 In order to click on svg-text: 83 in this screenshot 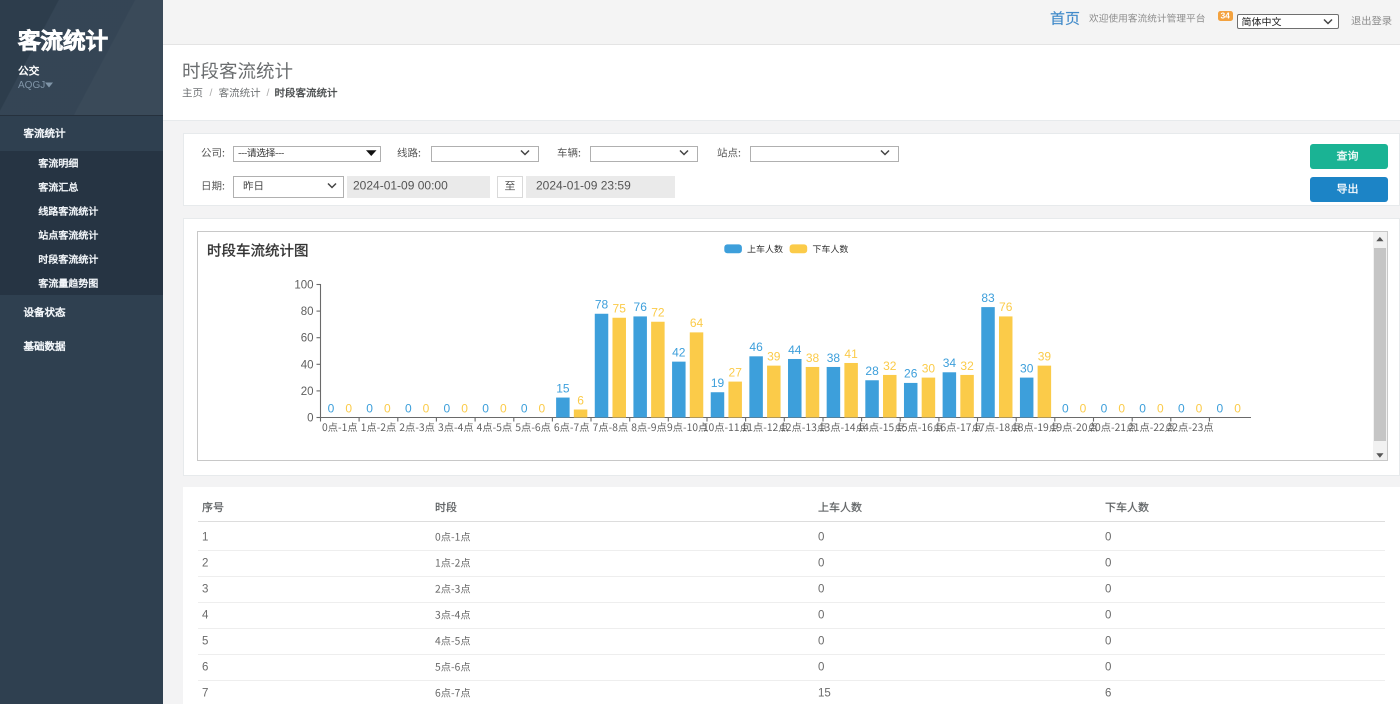, I will do `click(988, 298)`.